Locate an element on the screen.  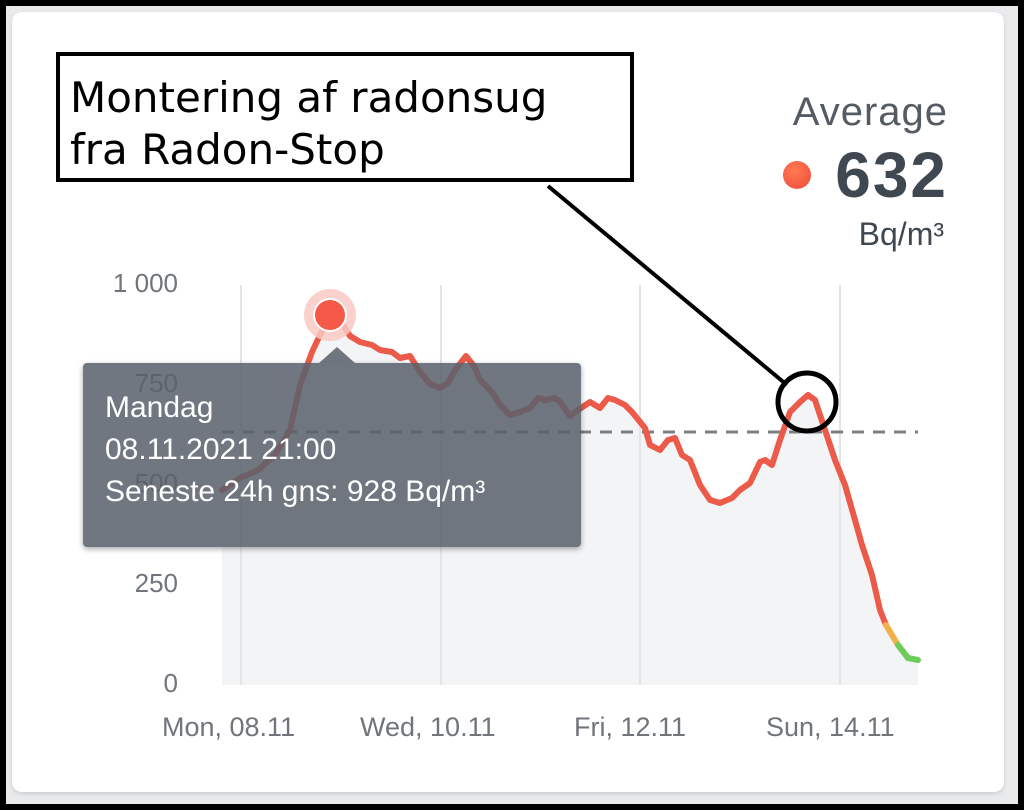
y-tick-250: 250 is located at coordinates (156, 583).